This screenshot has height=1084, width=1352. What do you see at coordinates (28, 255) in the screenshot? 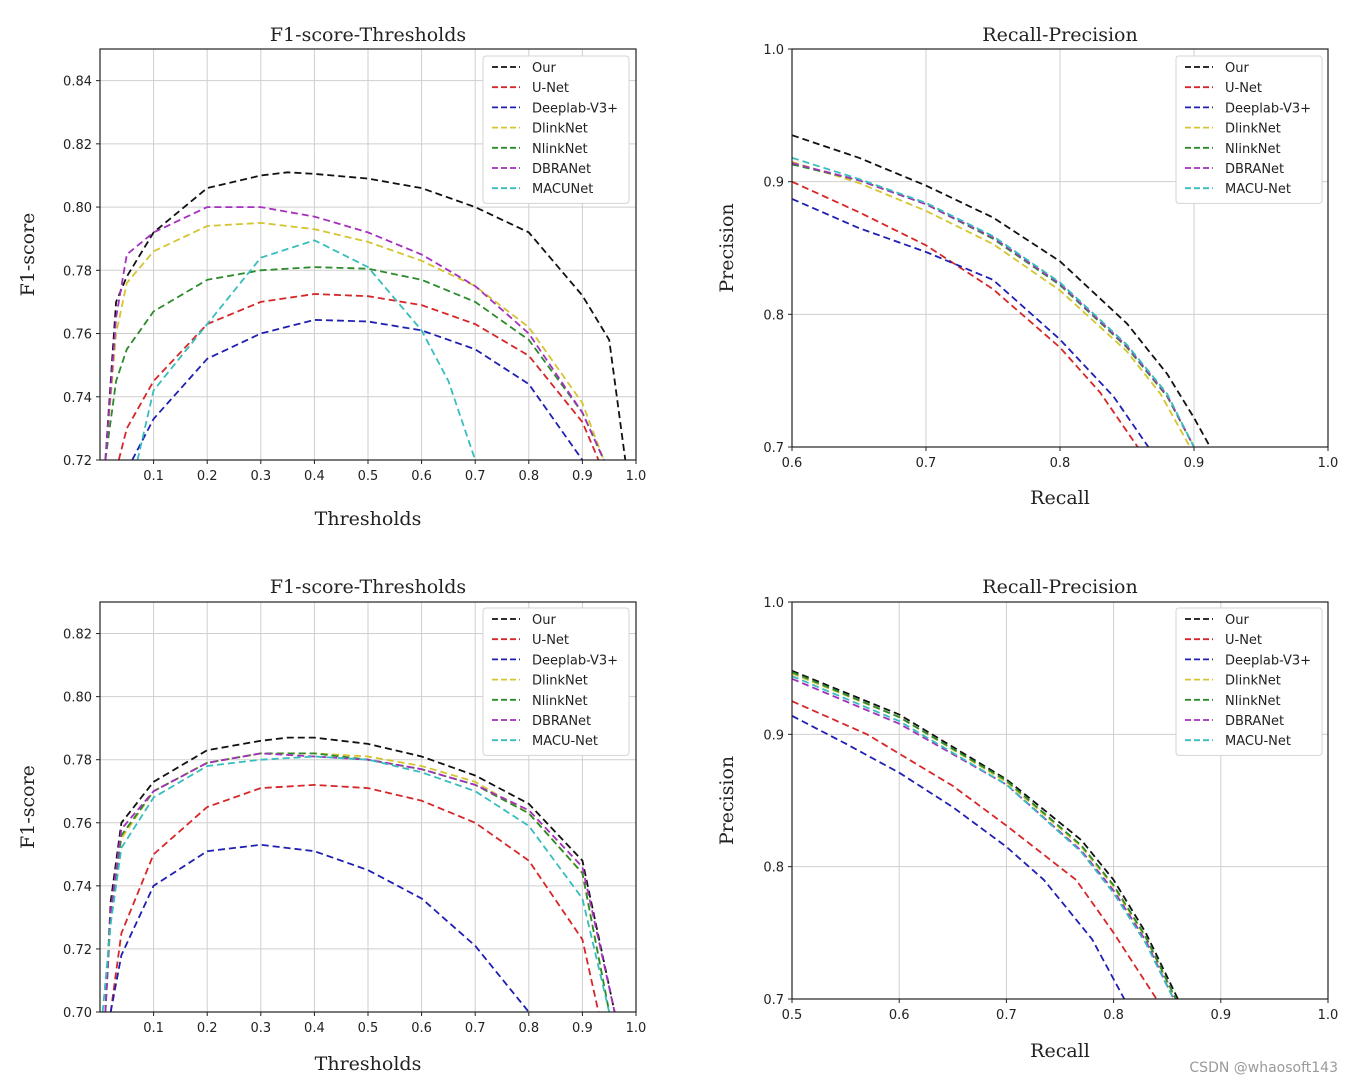
I see `y-axis-label: F1-score` at bounding box center [28, 255].